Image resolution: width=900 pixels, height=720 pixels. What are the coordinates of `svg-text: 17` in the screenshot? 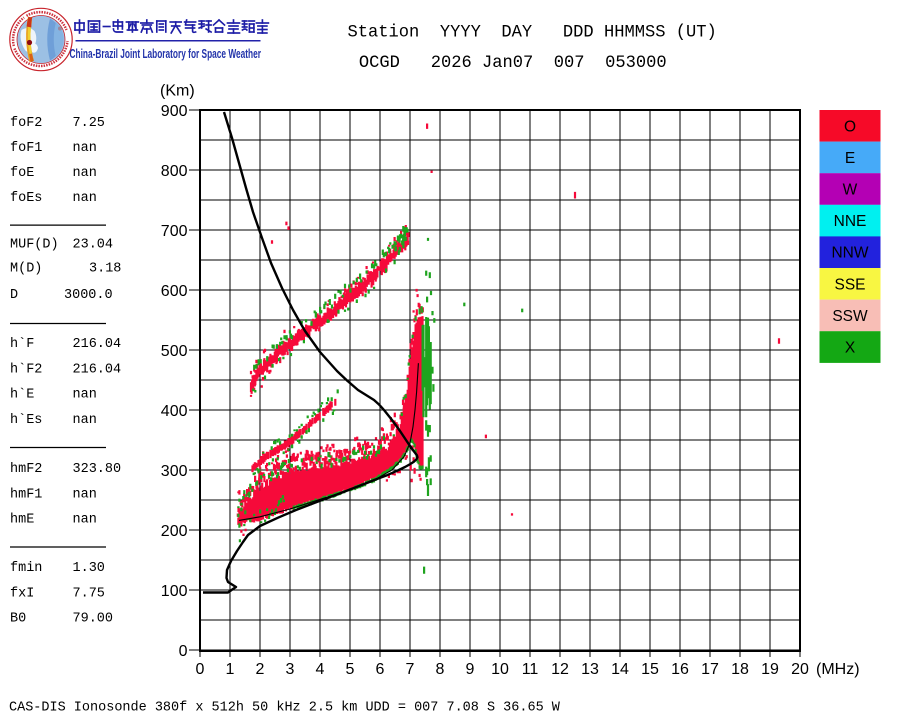 It's located at (710, 669).